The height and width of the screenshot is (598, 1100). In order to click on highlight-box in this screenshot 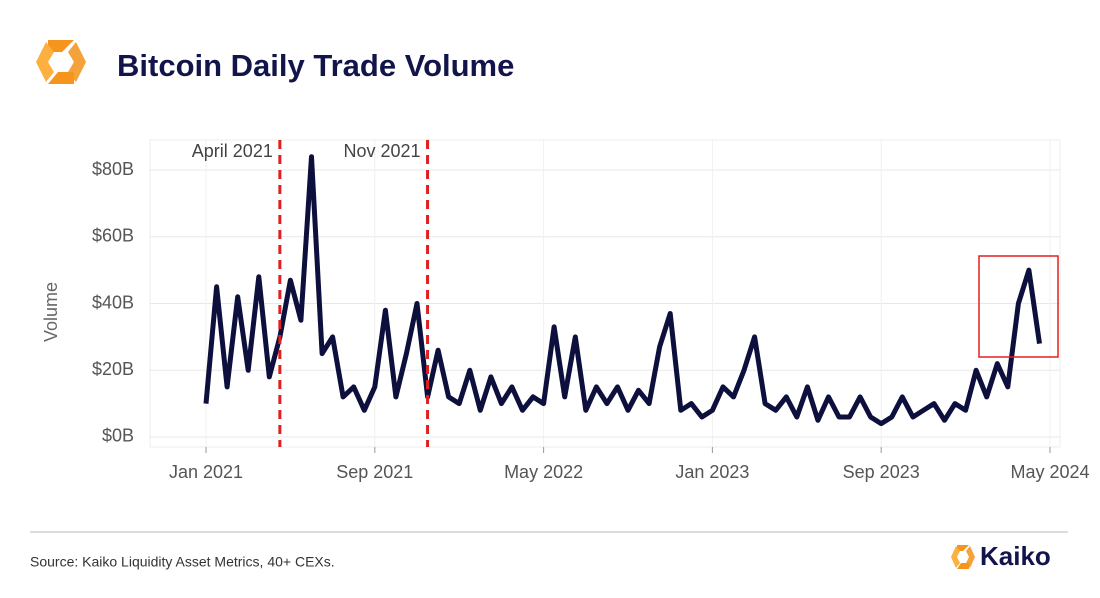, I will do `click(1018, 306)`.